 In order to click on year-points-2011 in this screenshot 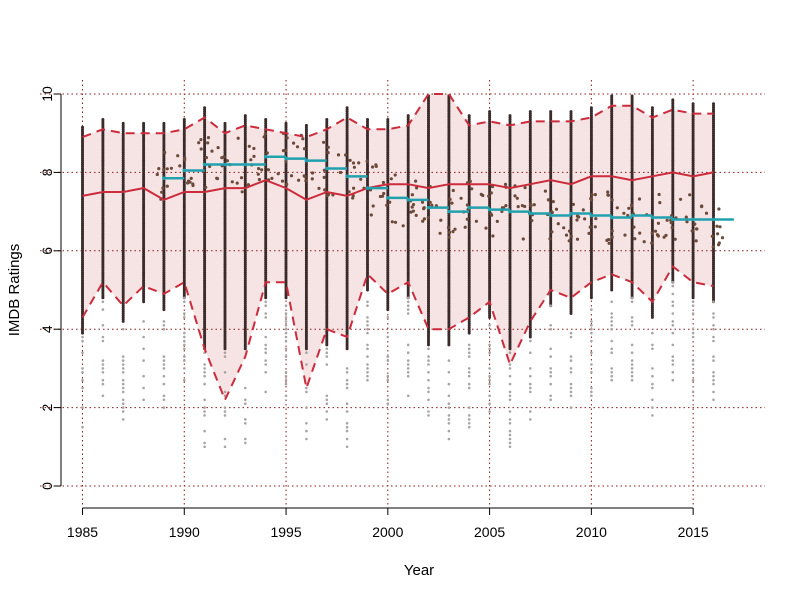, I will do `click(612, 238)`.